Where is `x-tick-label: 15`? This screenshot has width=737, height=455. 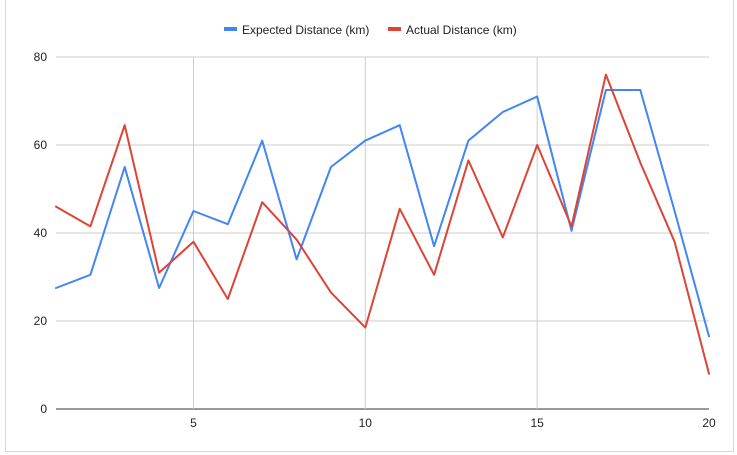
x-tick-label: 15 is located at coordinates (537, 423).